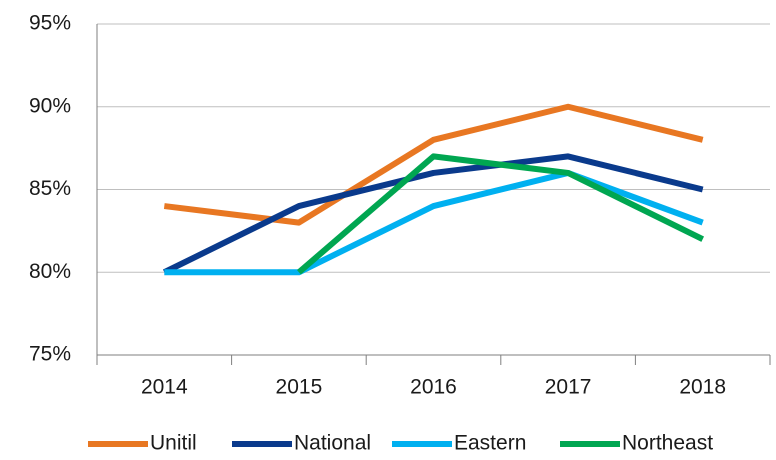 The width and height of the screenshot is (776, 460). Describe the element at coordinates (50, 271) in the screenshot. I see `y-tick-label: 80%` at that location.